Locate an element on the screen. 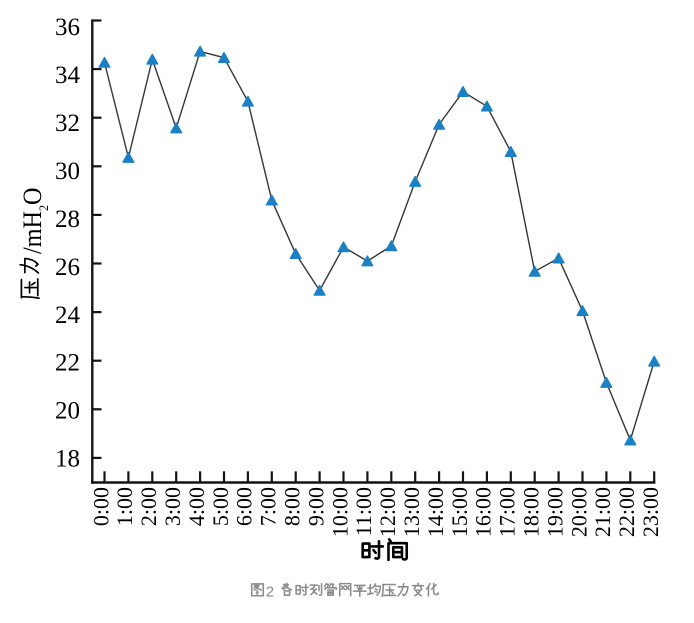 The image size is (694, 623). svg-text: 0:00 is located at coordinates (100, 506).